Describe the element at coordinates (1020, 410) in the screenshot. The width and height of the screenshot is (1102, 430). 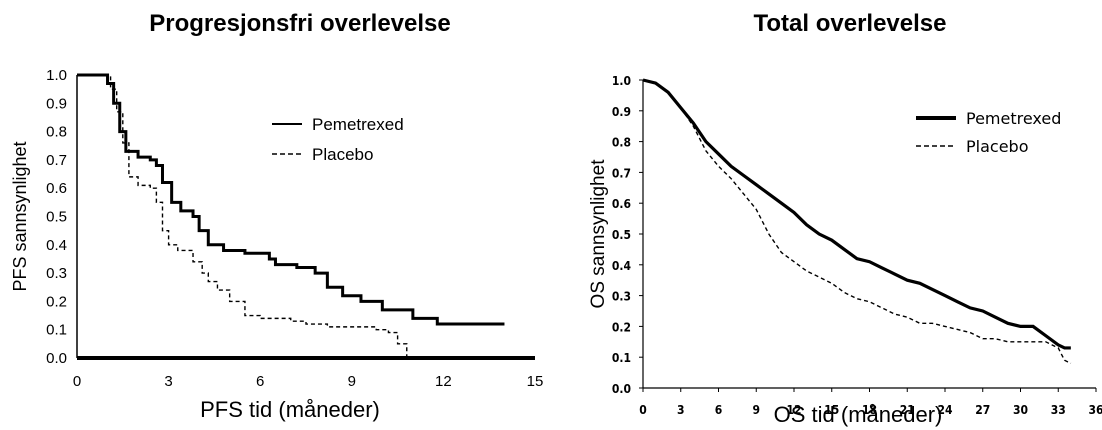
I see `x-tick-label-1-10: 30` at that location.